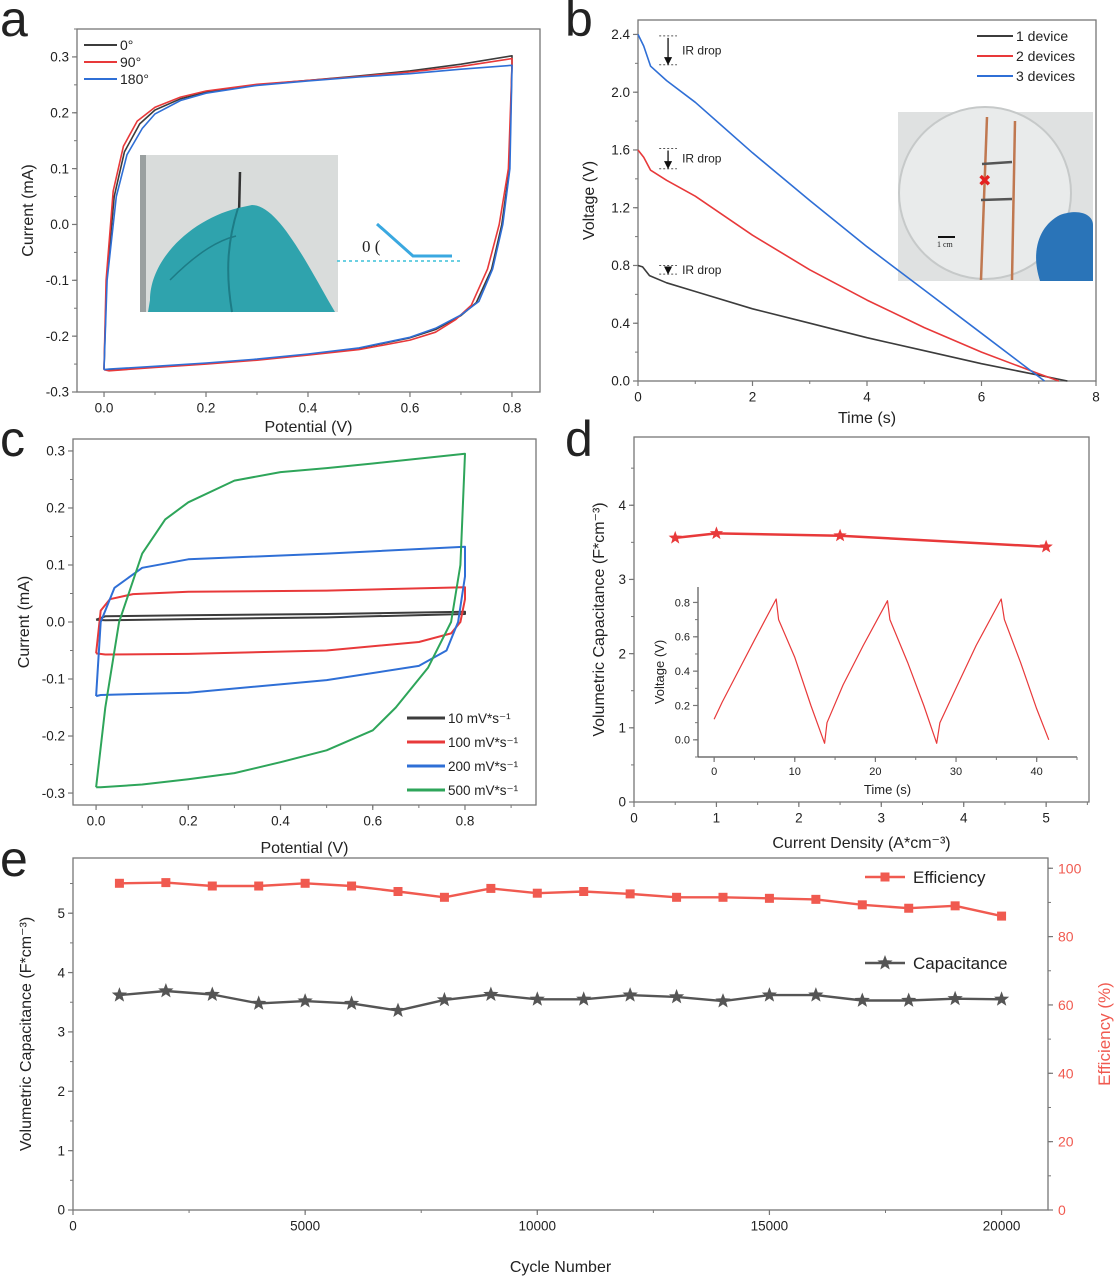 This screenshot has height=1280, width=1117. Describe the element at coordinates (61, 1210) in the screenshot. I see `y-tick-label: 0` at that location.